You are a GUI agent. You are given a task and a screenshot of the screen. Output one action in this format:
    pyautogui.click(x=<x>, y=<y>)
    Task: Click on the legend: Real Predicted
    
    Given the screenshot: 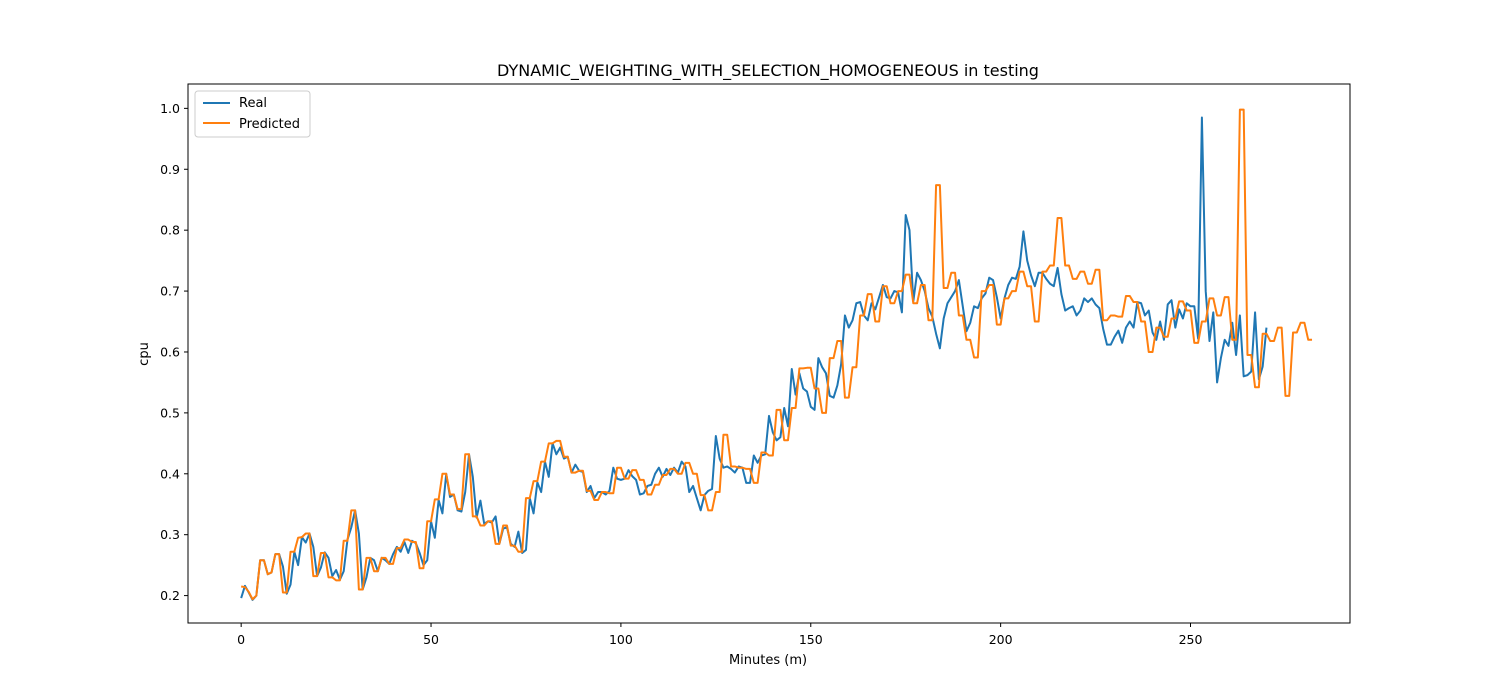 What is the action you would take?
    pyautogui.click(x=252, y=114)
    